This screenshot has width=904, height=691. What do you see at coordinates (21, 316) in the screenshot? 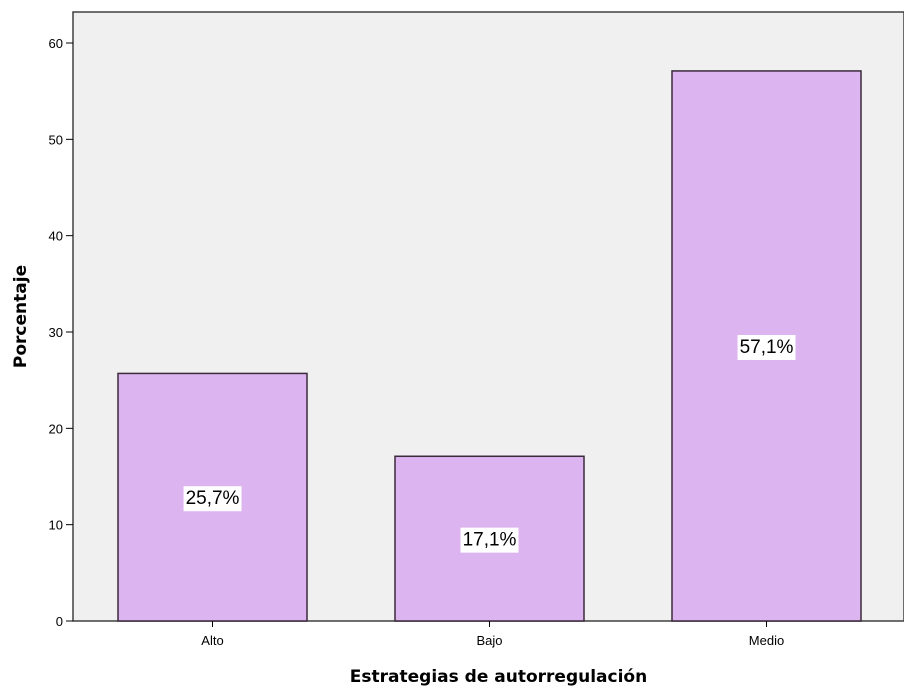
I see `y-axis-title: Porcentaje` at bounding box center [21, 316].